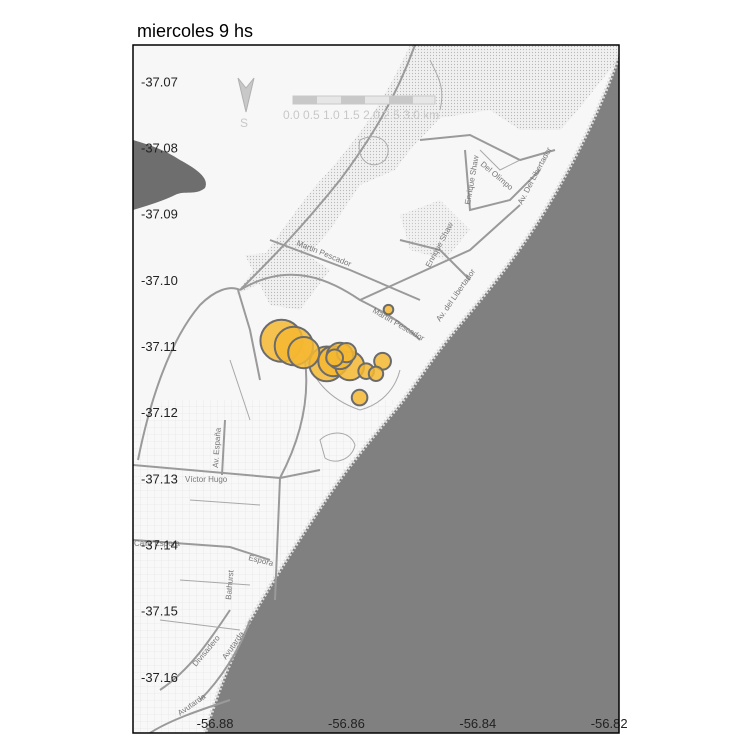  What do you see at coordinates (159, 412) in the screenshot?
I see `lat-tick-label: -37.12` at bounding box center [159, 412].